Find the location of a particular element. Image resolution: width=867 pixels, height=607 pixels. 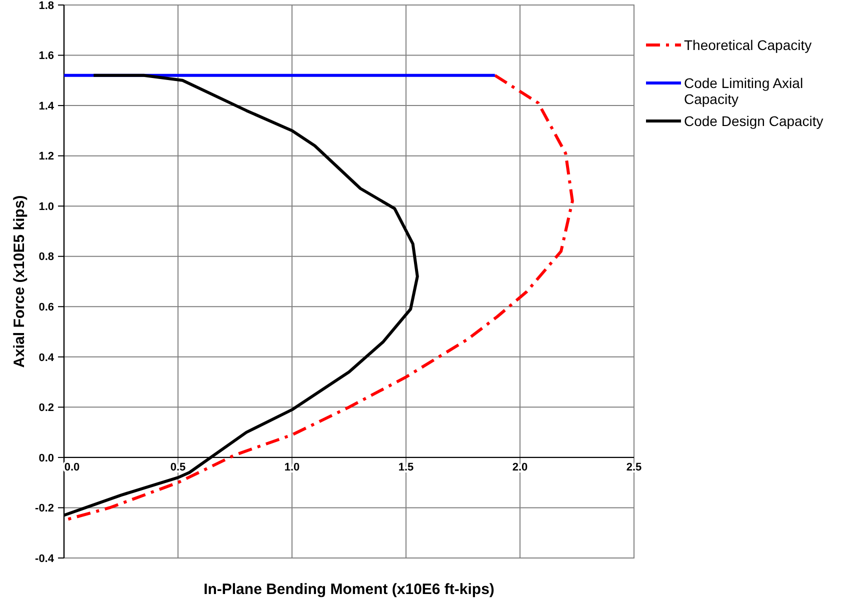

y-axis-title: Axial Force (x10E5 kips) is located at coordinates (19, 281).